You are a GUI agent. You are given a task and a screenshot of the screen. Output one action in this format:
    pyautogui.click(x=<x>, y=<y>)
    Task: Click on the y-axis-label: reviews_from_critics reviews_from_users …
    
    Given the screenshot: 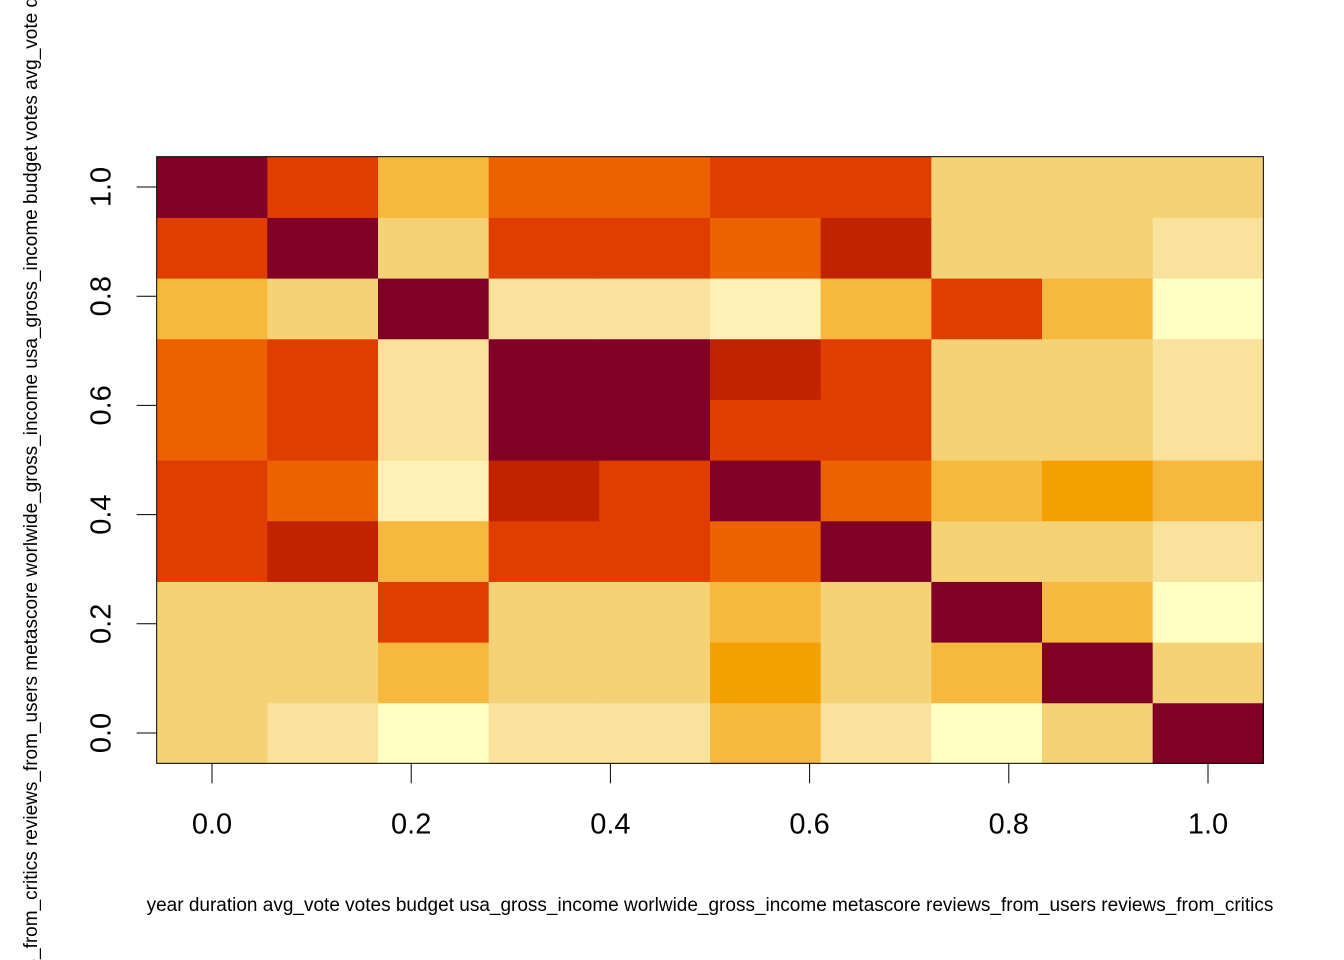 What is the action you would take?
    pyautogui.click(x=31, y=480)
    